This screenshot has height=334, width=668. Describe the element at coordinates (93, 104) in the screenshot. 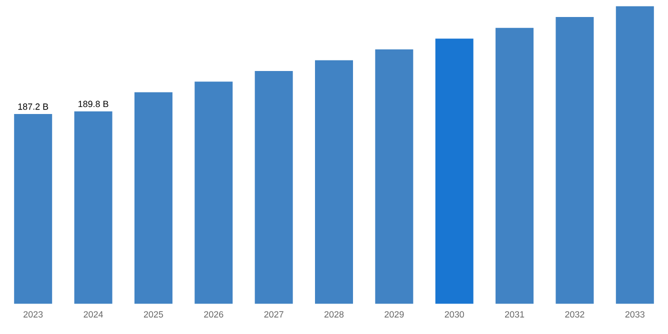

I see `data-label: 189.8 B` at that location.